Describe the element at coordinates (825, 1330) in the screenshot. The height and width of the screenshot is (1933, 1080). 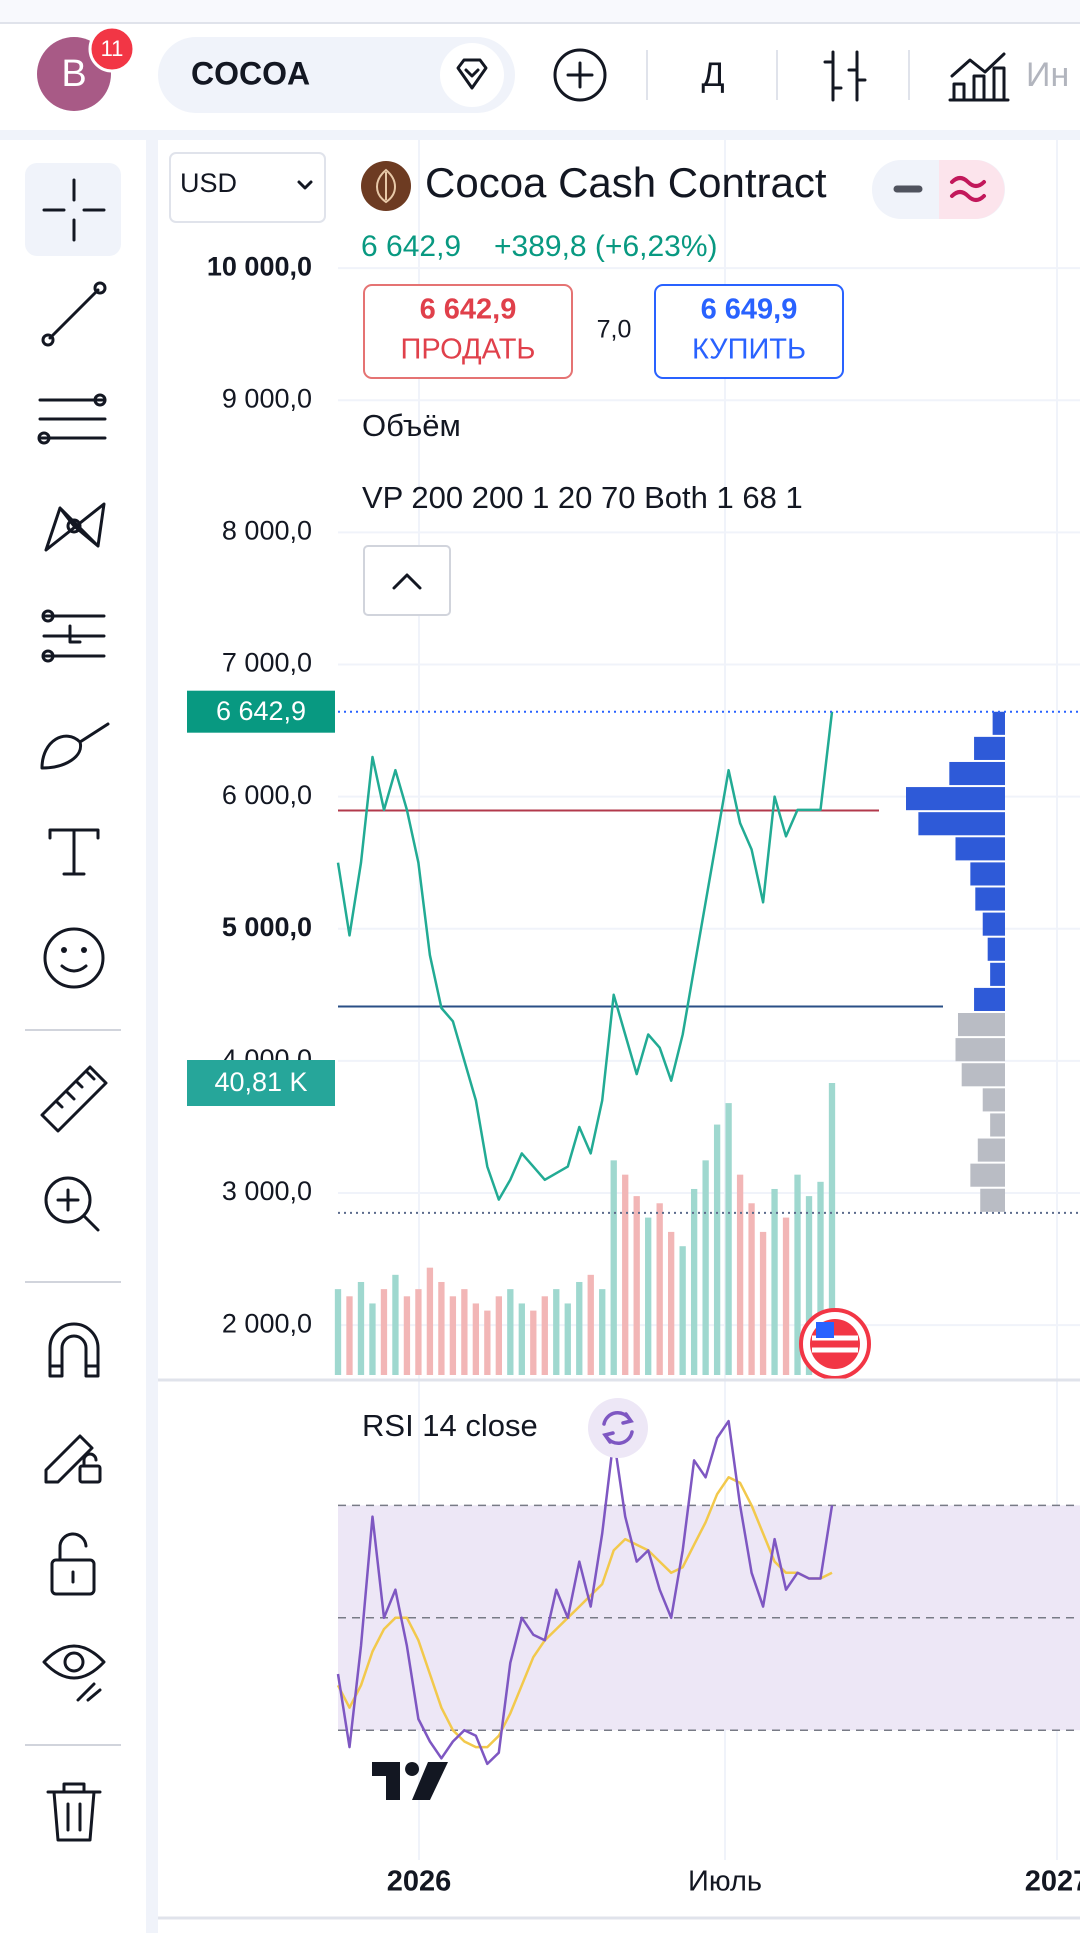
I see `country-marker-canton` at that location.